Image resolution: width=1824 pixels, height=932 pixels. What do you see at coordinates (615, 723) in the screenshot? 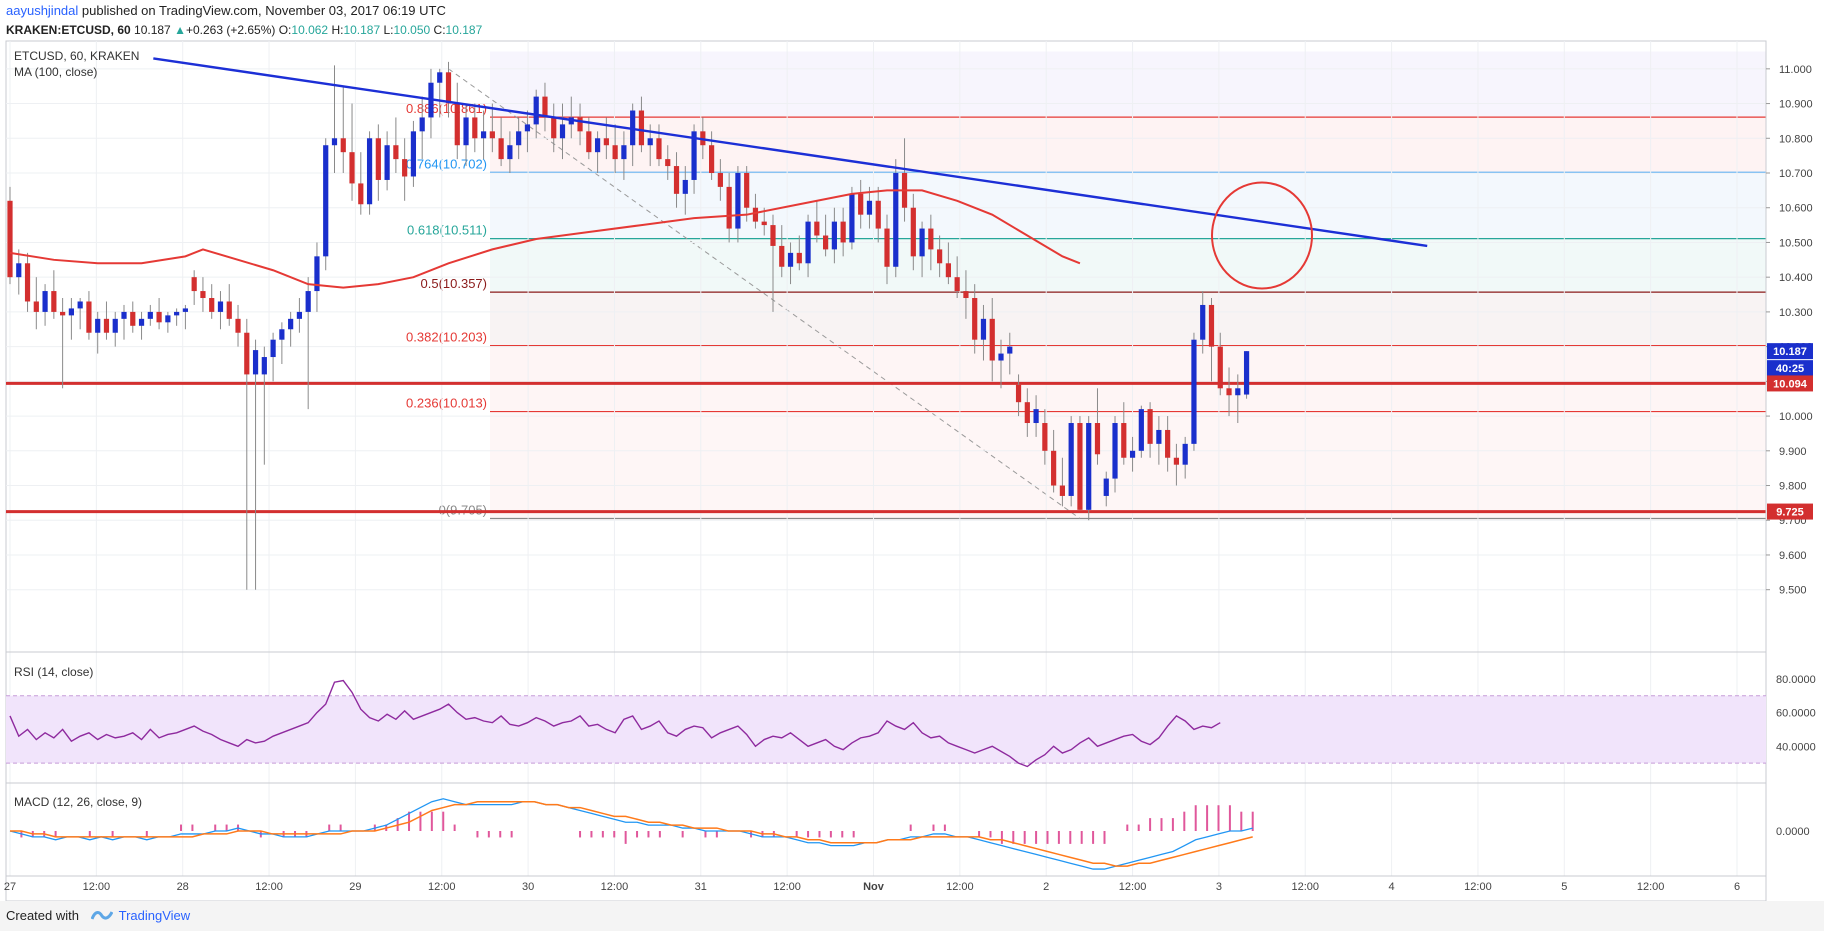
I see `rsi-line` at bounding box center [615, 723].